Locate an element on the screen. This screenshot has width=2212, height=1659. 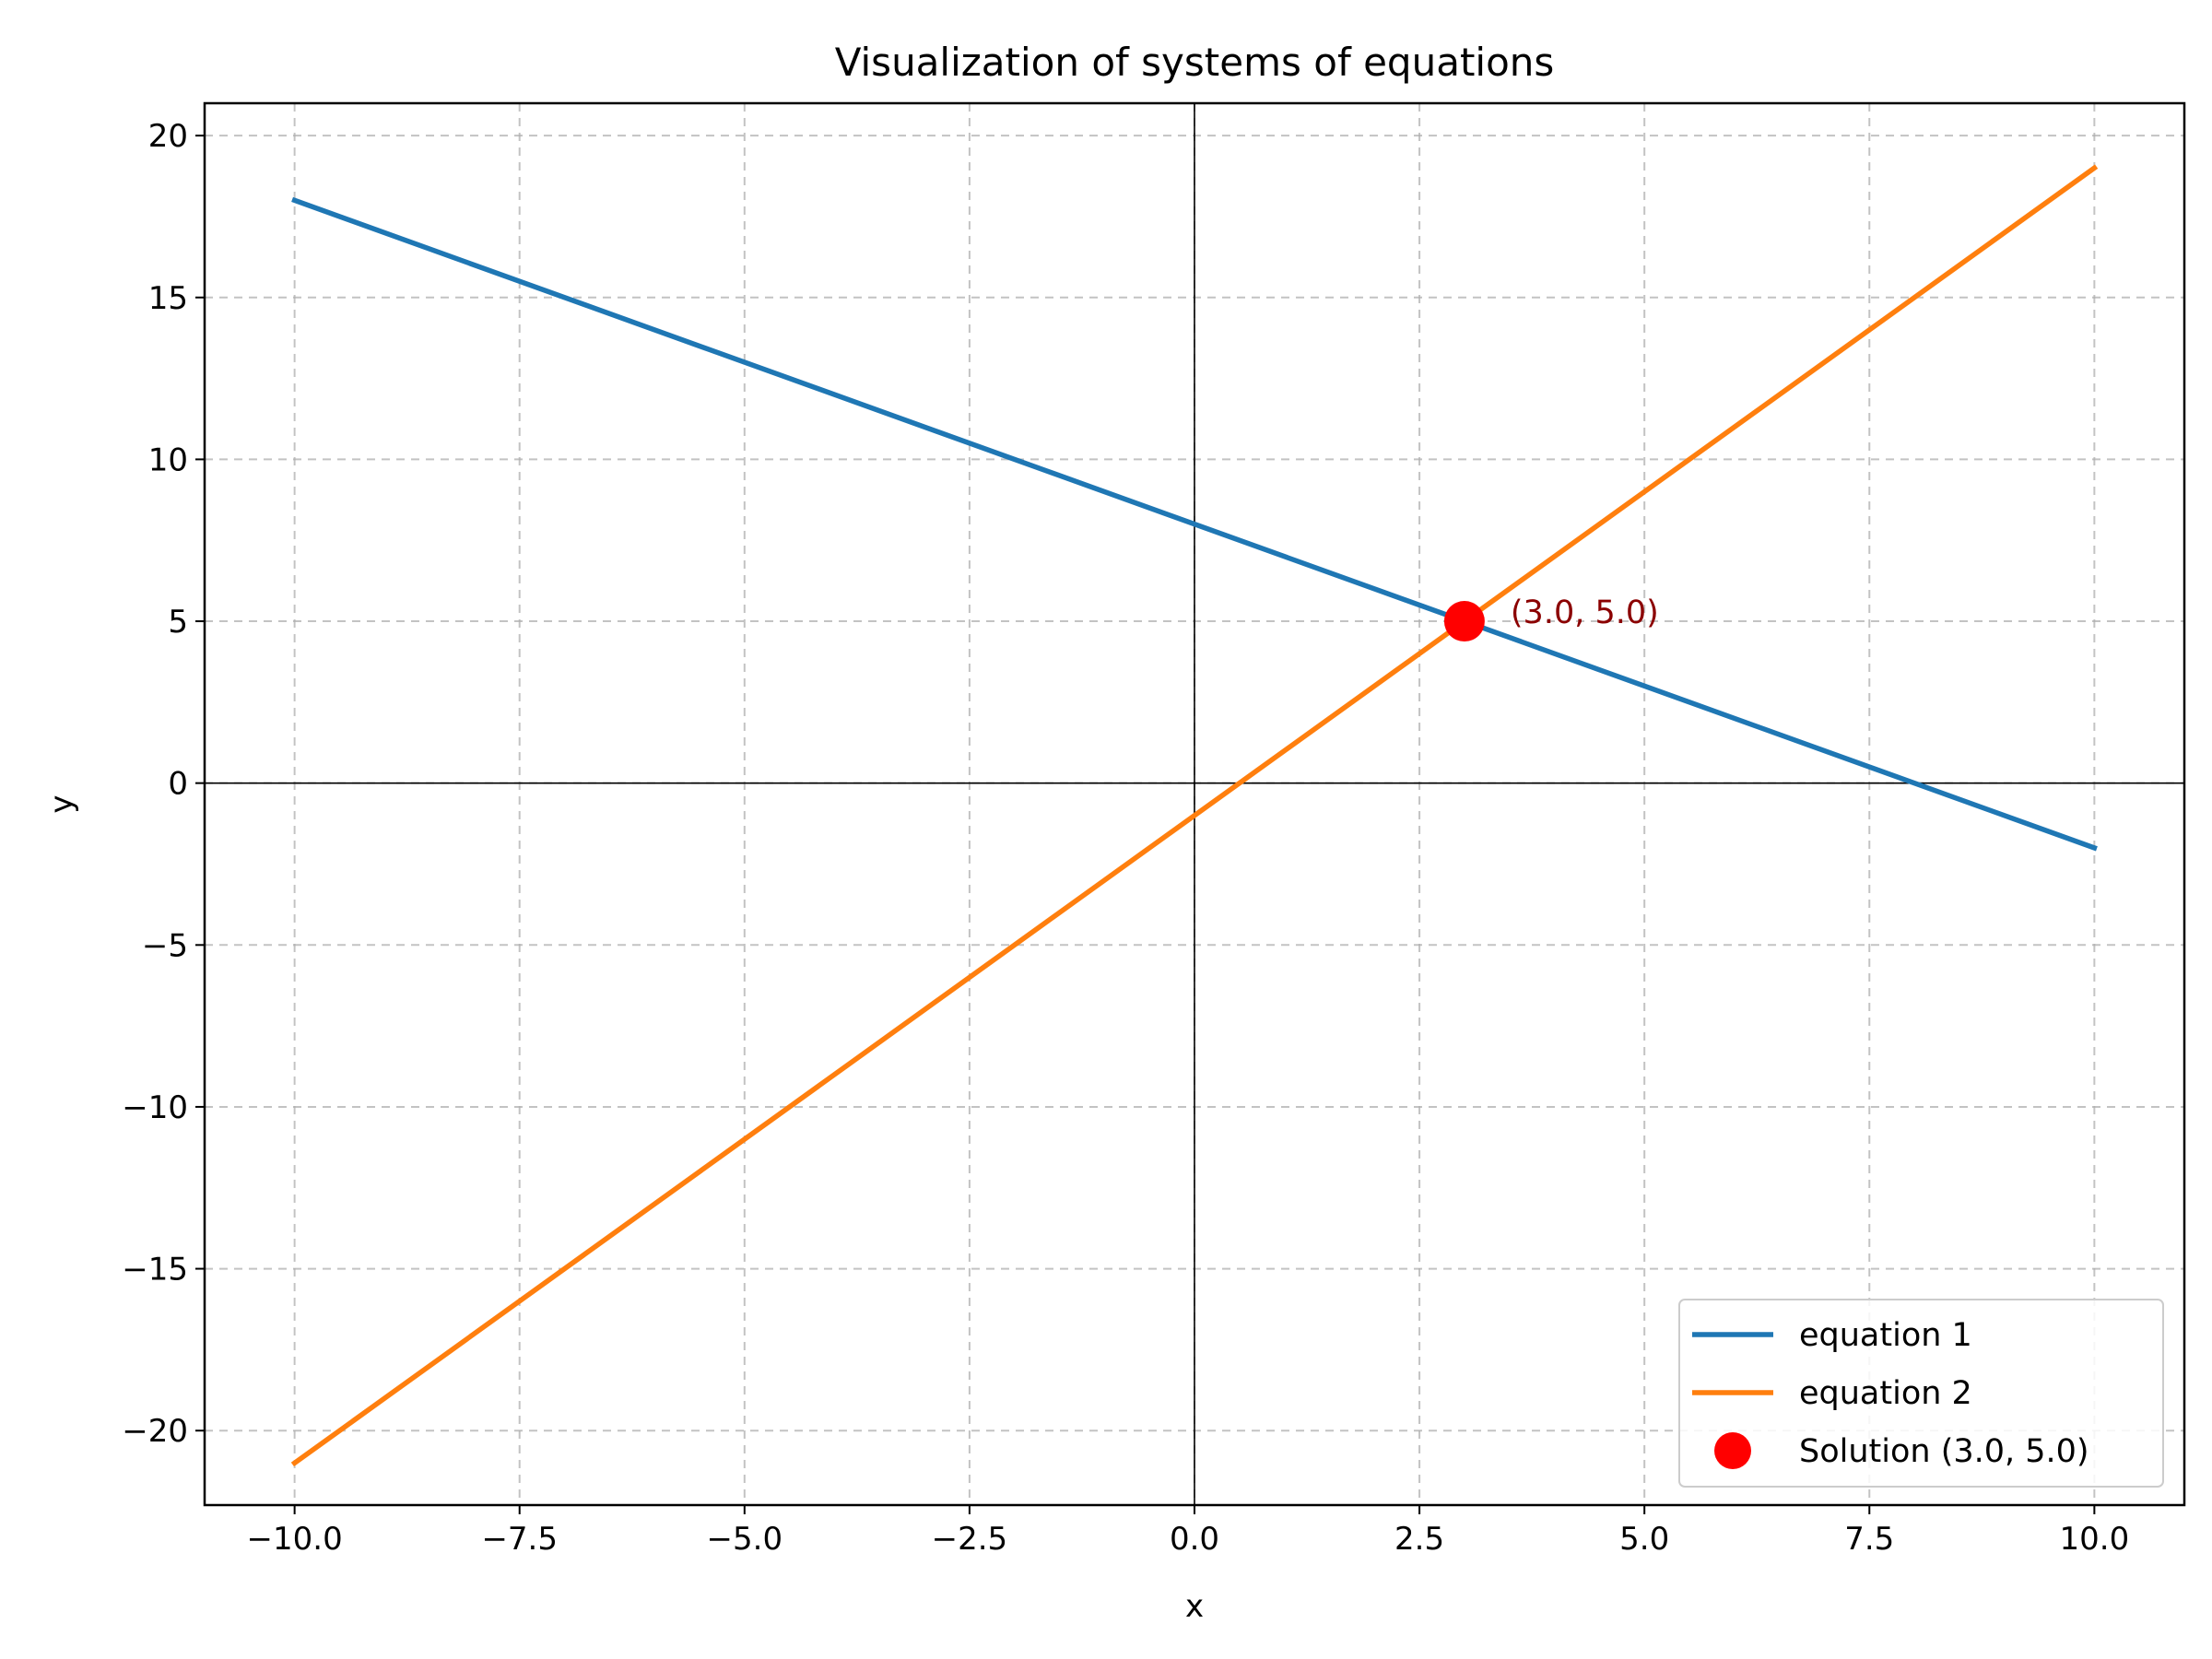
x-tick-label: −10.0 is located at coordinates (295, 1539).